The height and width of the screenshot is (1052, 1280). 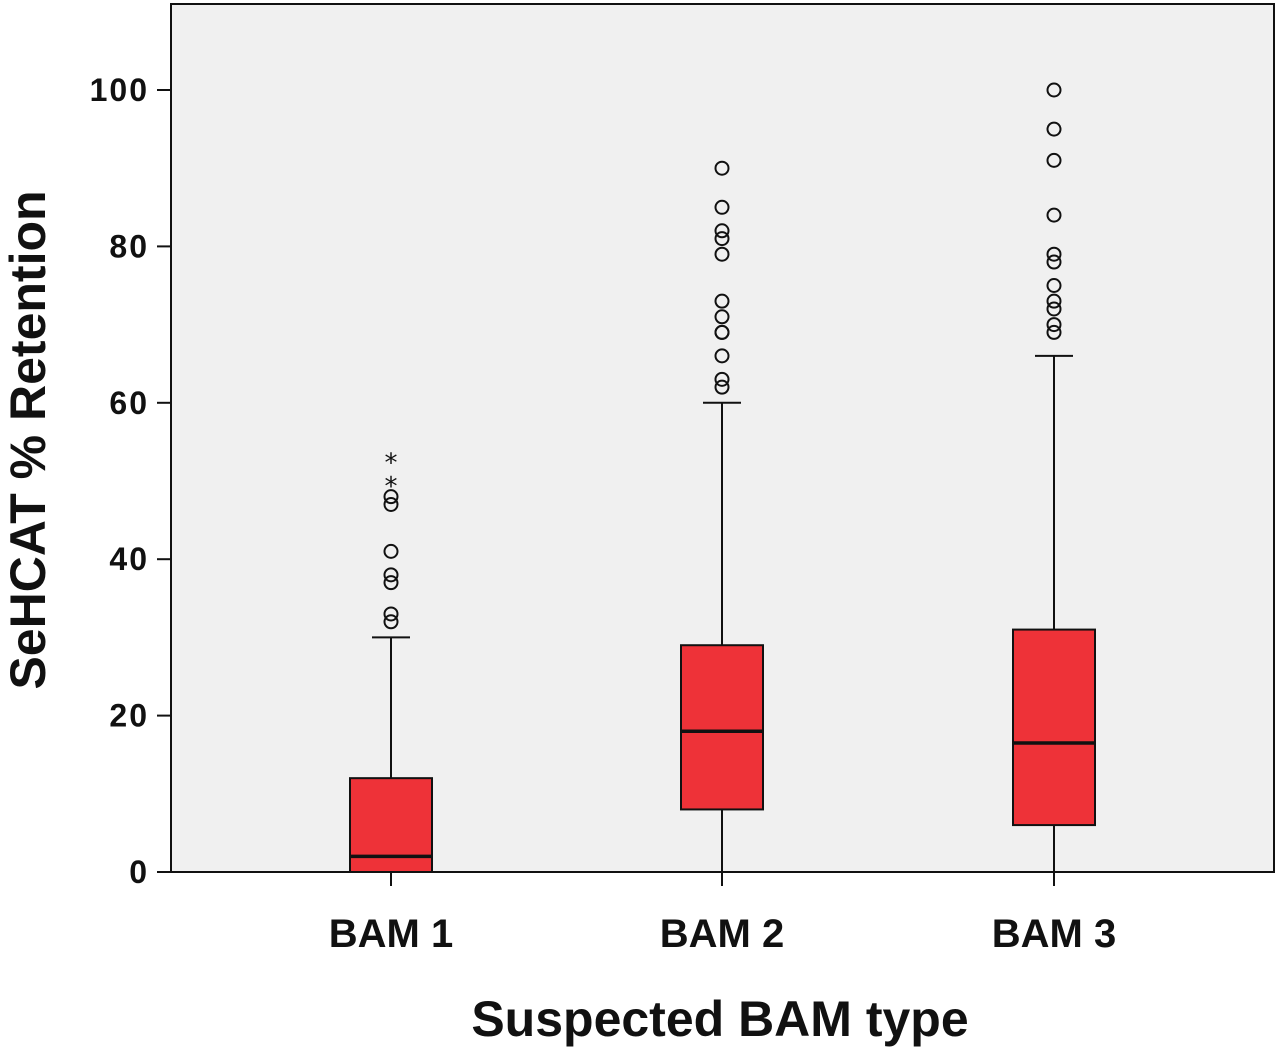 What do you see at coordinates (129, 559) in the screenshot?
I see `y-tick-label: 40` at bounding box center [129, 559].